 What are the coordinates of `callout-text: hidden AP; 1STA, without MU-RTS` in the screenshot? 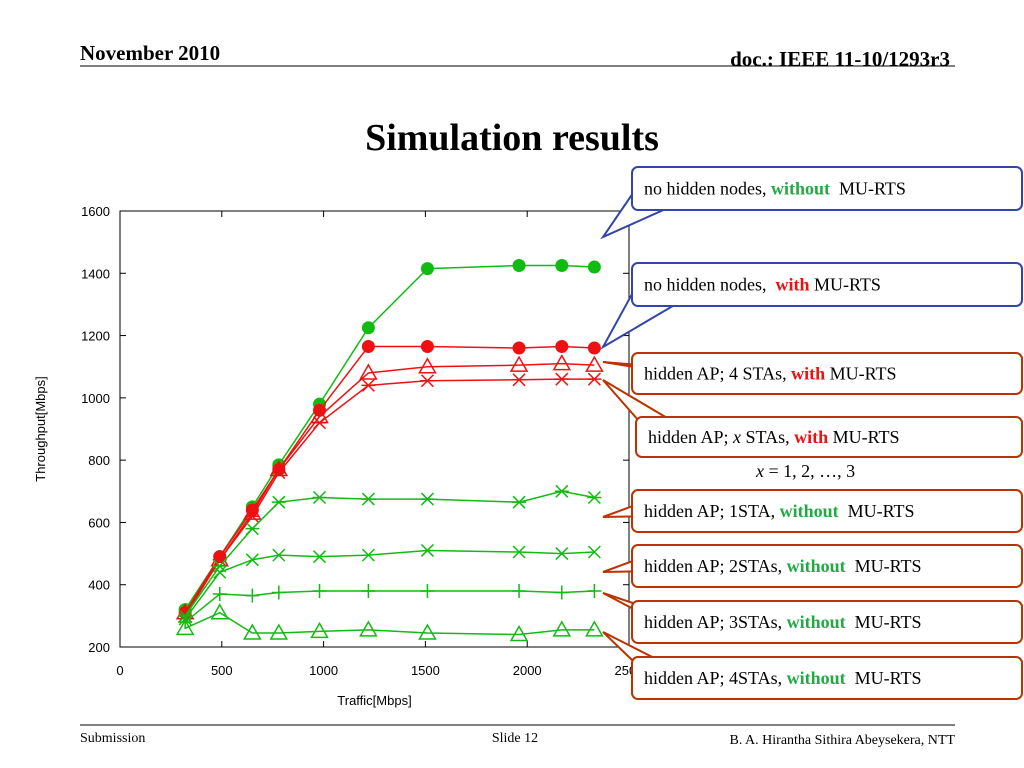 It's located at (779, 511).